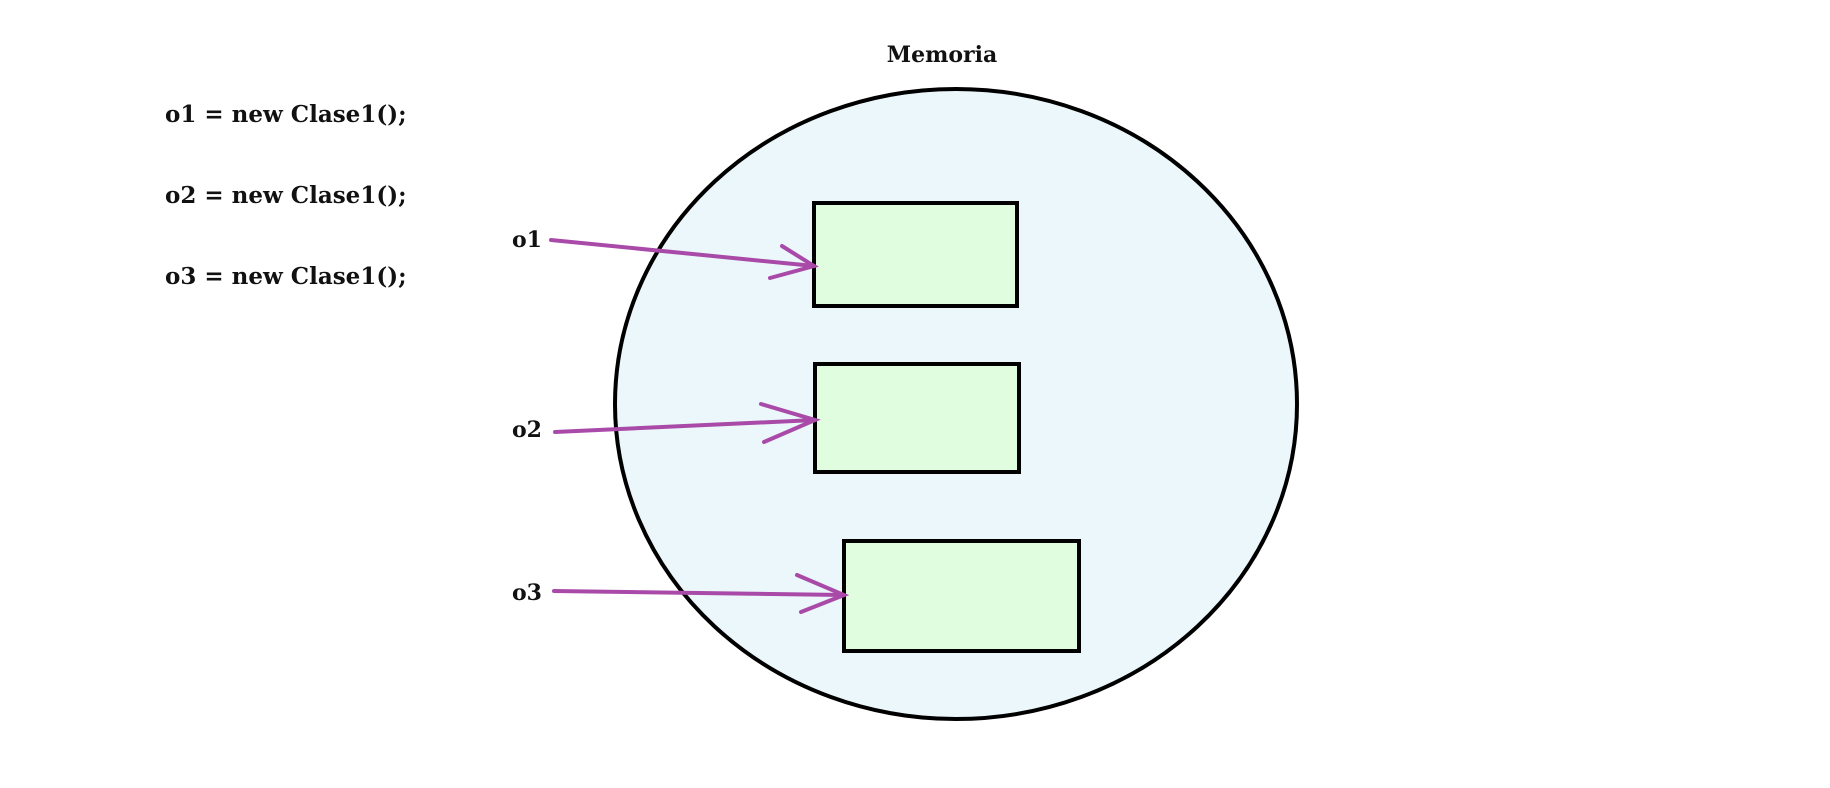 The width and height of the screenshot is (1830, 788). What do you see at coordinates (684, 259) in the screenshot?
I see `reference-arrow-o1` at bounding box center [684, 259].